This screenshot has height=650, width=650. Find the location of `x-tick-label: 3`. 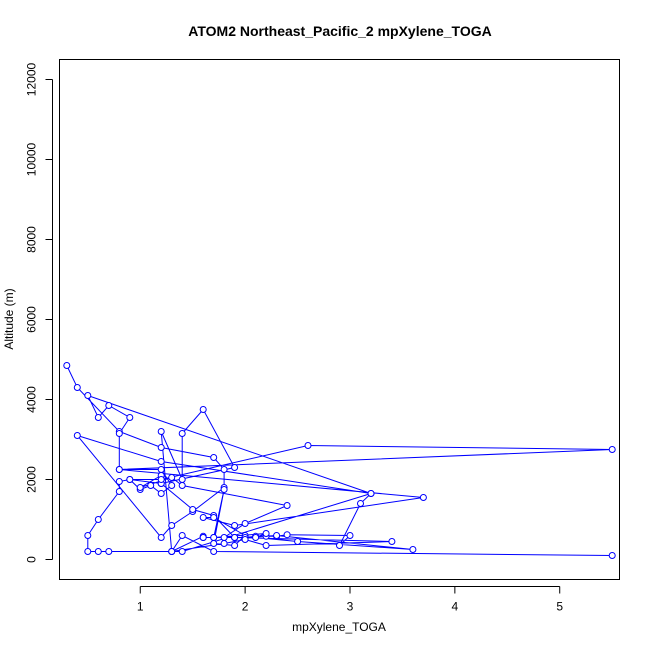

x-tick-label: 3 is located at coordinates (350, 607).